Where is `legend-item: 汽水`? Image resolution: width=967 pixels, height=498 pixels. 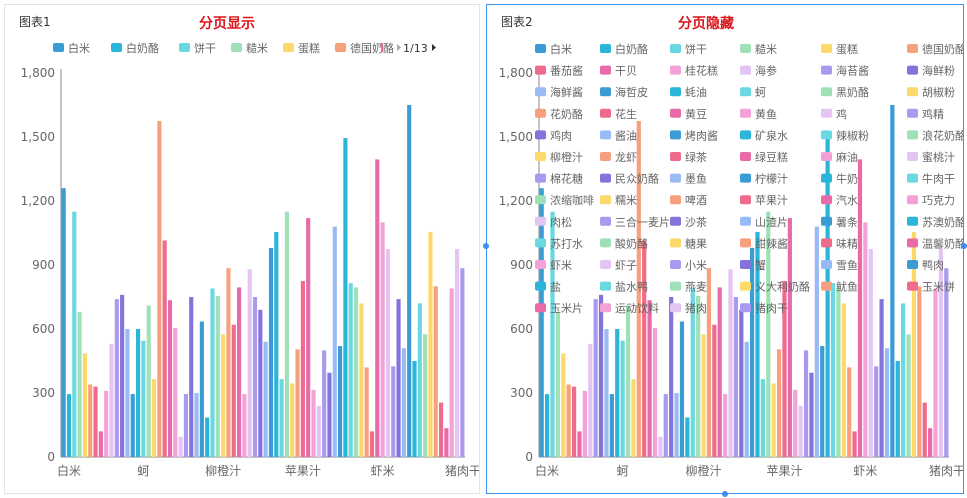 legend-item: 汽水 is located at coordinates (847, 200).